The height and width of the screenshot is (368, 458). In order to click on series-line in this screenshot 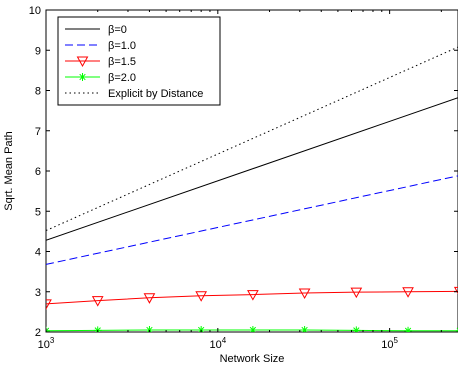, I will do `click(252, 297)`.